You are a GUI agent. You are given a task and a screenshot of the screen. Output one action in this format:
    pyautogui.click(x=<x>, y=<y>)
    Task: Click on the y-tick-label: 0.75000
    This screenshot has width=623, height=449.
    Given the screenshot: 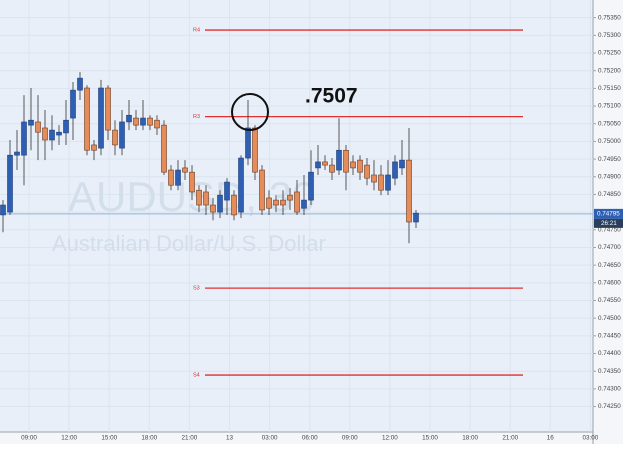 What is the action you would take?
    pyautogui.click(x=609, y=141)
    